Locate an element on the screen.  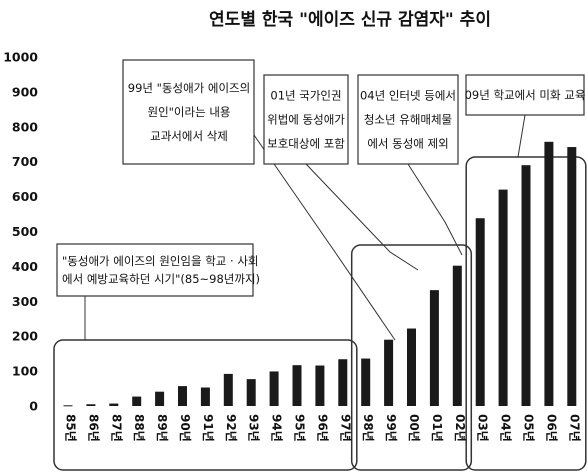
x-tick-label: 07년 is located at coordinates (574, 428).